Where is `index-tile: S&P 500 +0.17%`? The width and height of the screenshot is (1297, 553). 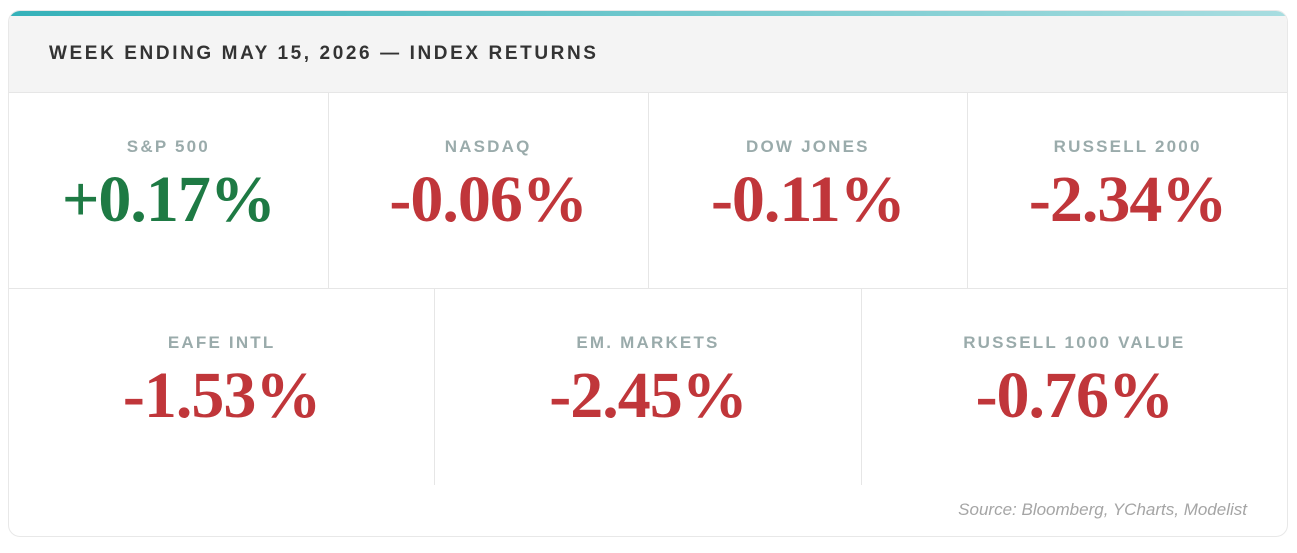 index-tile: S&P 500 +0.17% is located at coordinates (169, 190).